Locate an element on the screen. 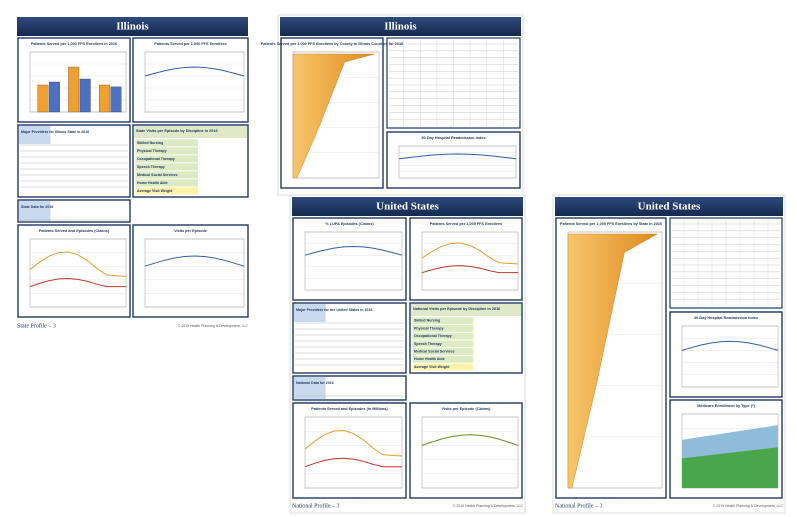  panel-title: Visits per Episode (Claims) is located at coordinates (467, 409).